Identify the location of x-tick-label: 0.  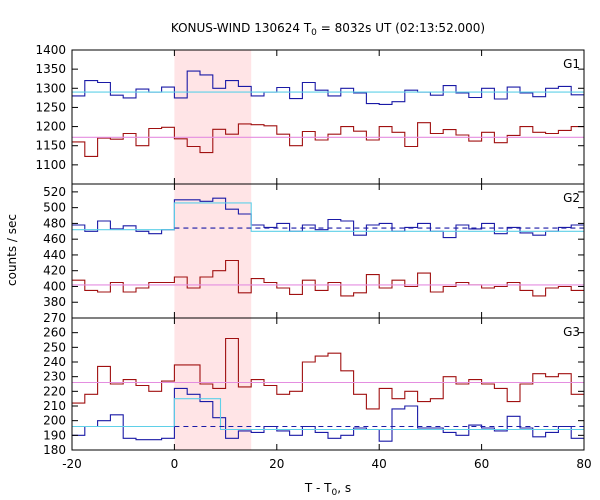
(175, 464).